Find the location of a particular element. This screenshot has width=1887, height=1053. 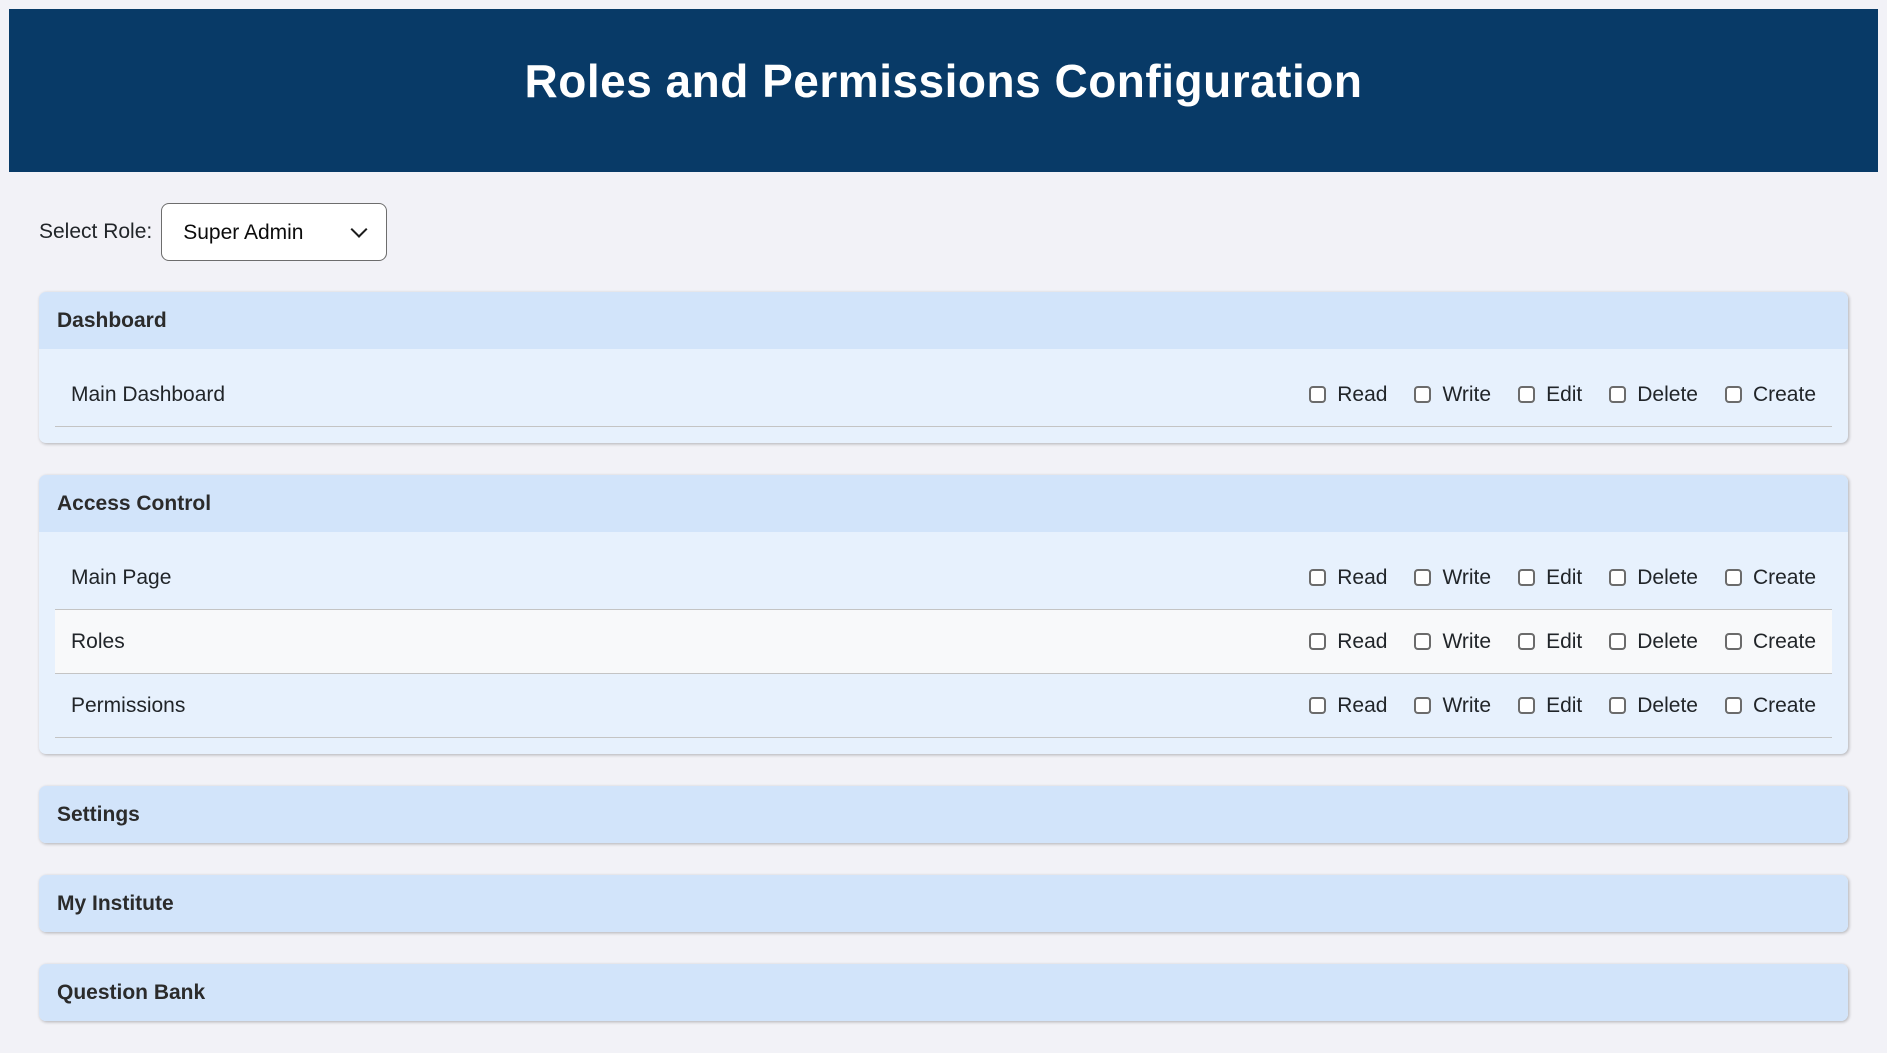

permission-row: Roles Read Write Edit Delete Create is located at coordinates (943, 642).